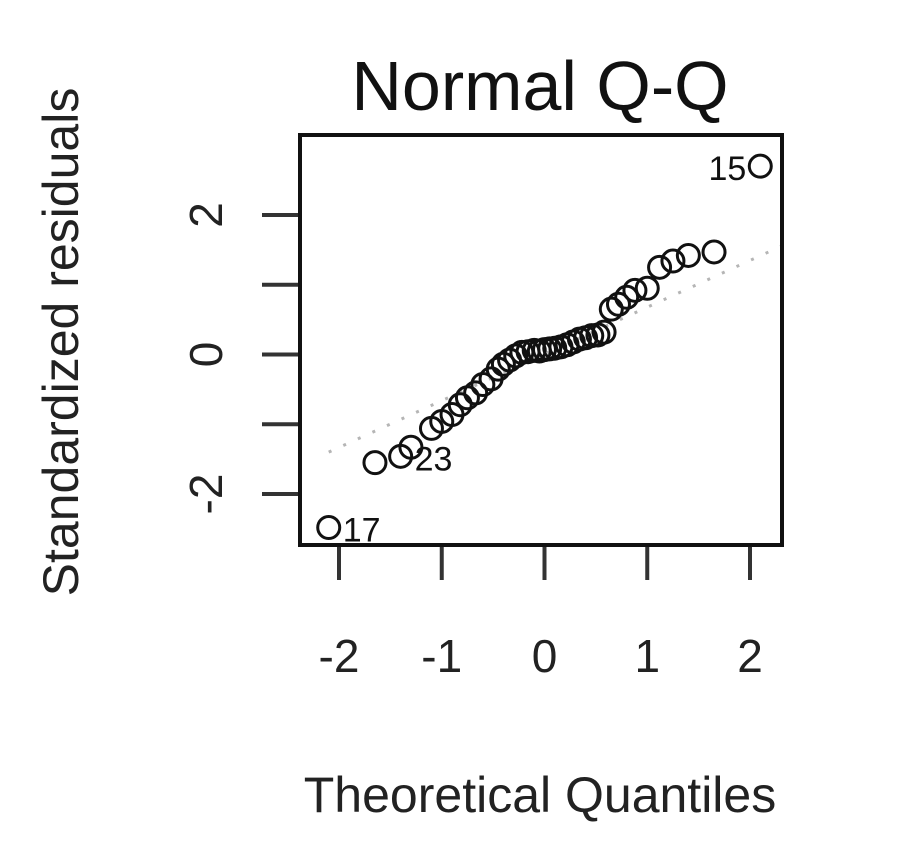  What do you see at coordinates (434, 459) in the screenshot?
I see `point-label: 23` at bounding box center [434, 459].